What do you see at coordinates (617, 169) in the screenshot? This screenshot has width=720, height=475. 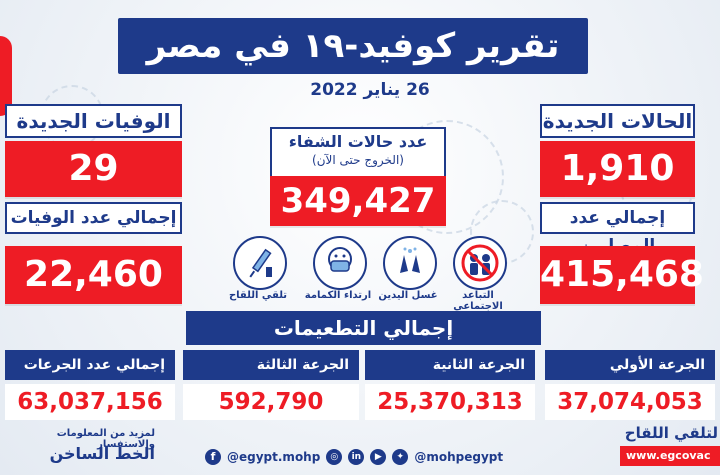 I see `new-cases-value: 1,910` at bounding box center [617, 169].